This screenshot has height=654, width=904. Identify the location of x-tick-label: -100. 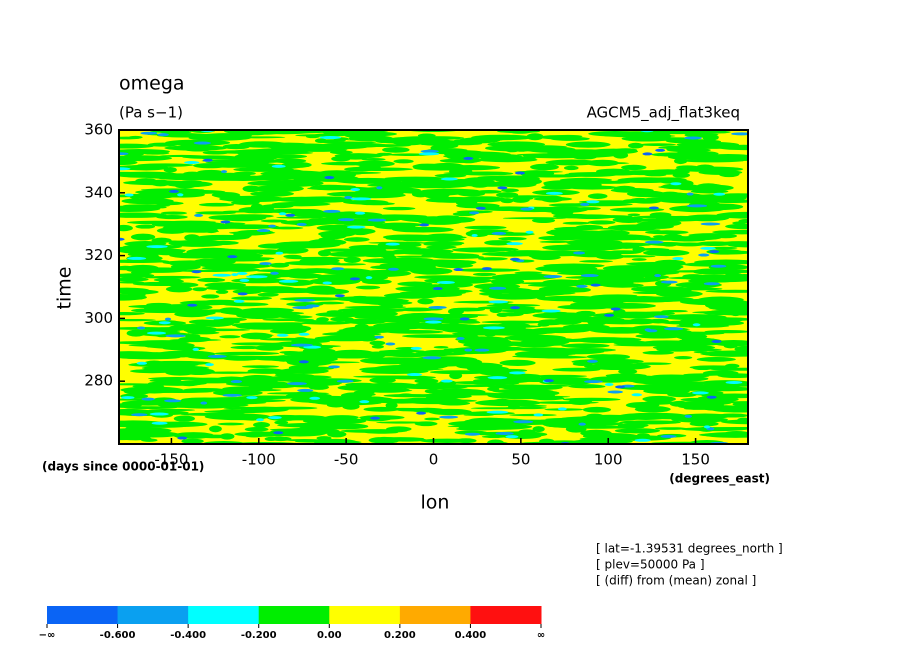
(259, 460).